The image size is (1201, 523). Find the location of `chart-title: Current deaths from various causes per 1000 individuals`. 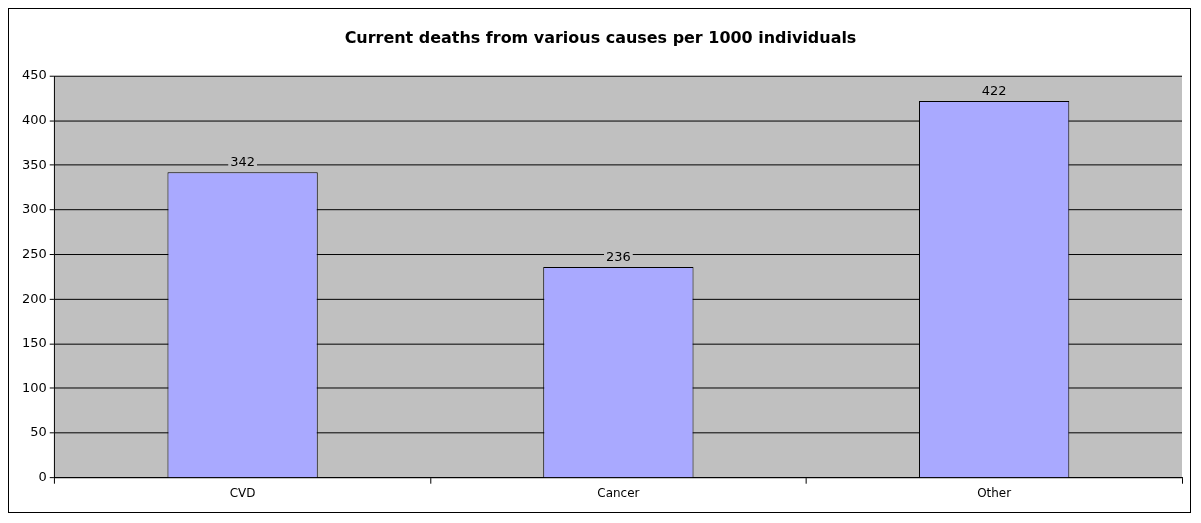

chart-title: Current deaths from various causes per 1000 individuals is located at coordinates (600, 37).